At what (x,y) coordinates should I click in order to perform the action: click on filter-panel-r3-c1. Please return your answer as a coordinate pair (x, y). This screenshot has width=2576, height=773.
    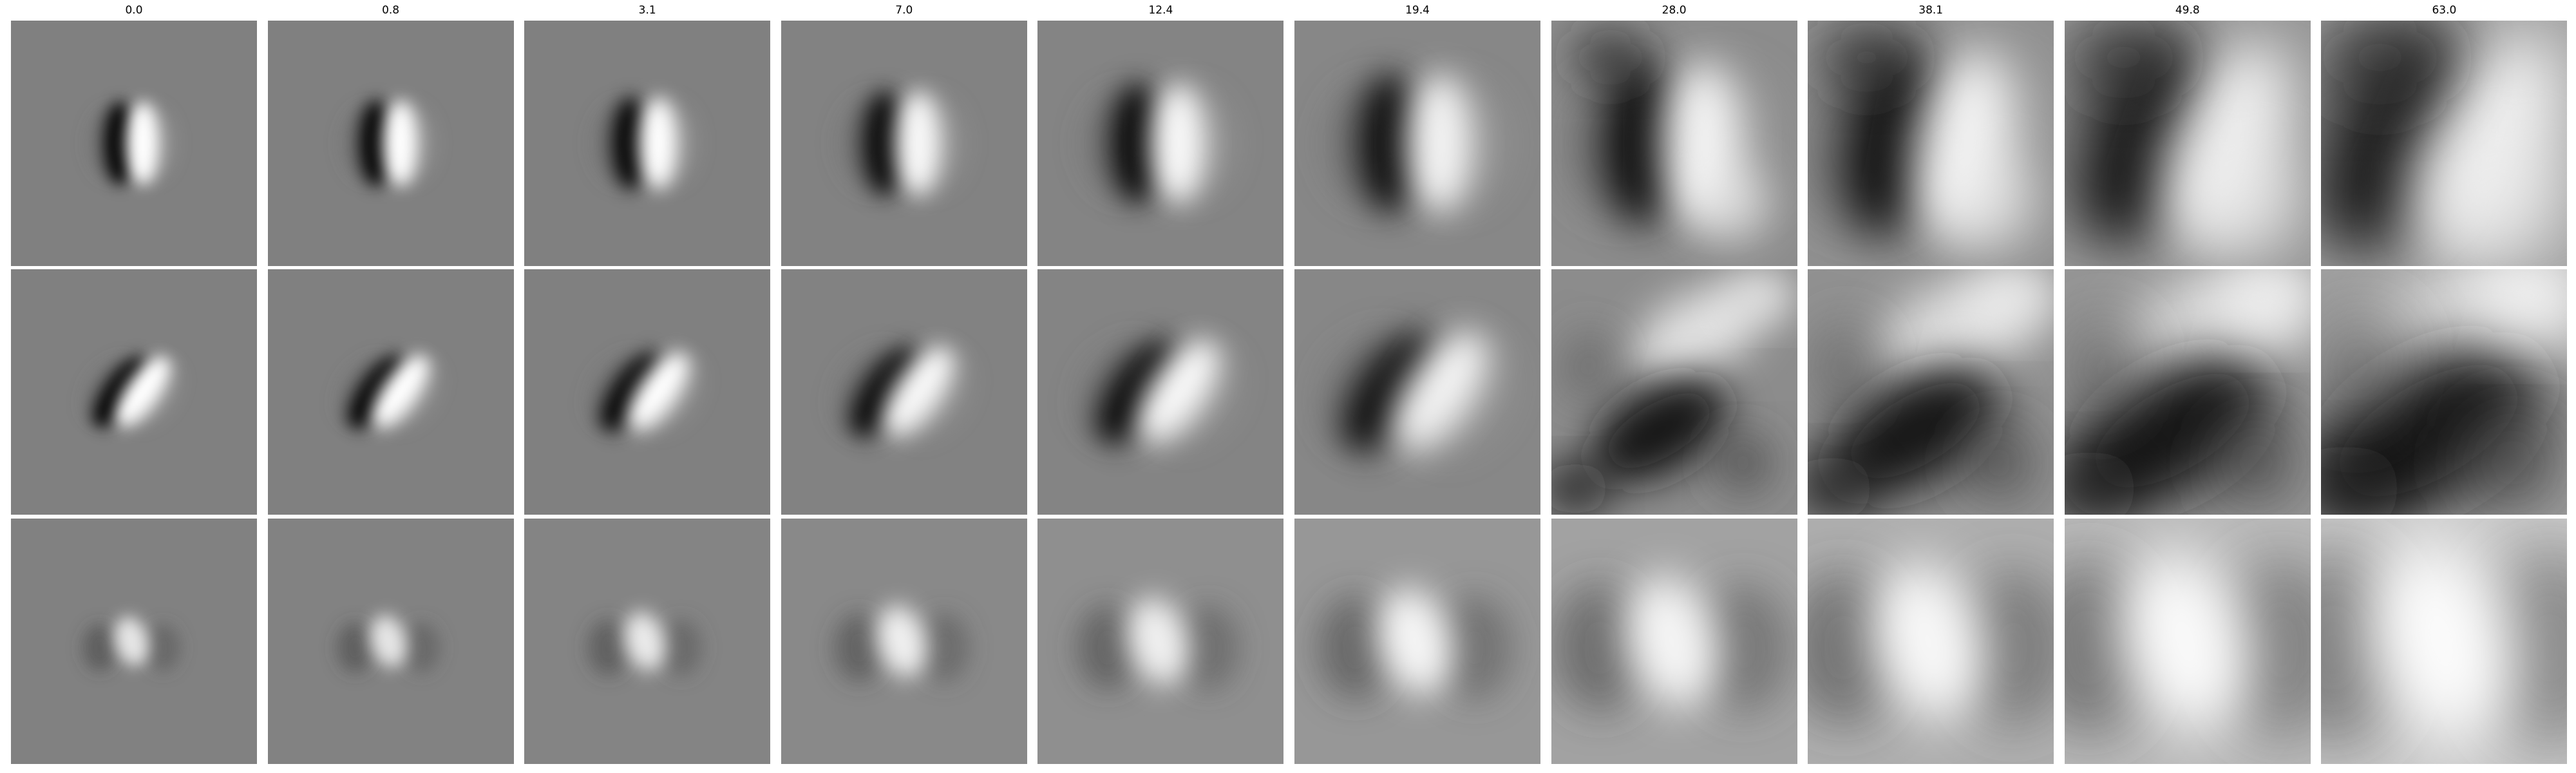
    Looking at the image, I should click on (134, 641).